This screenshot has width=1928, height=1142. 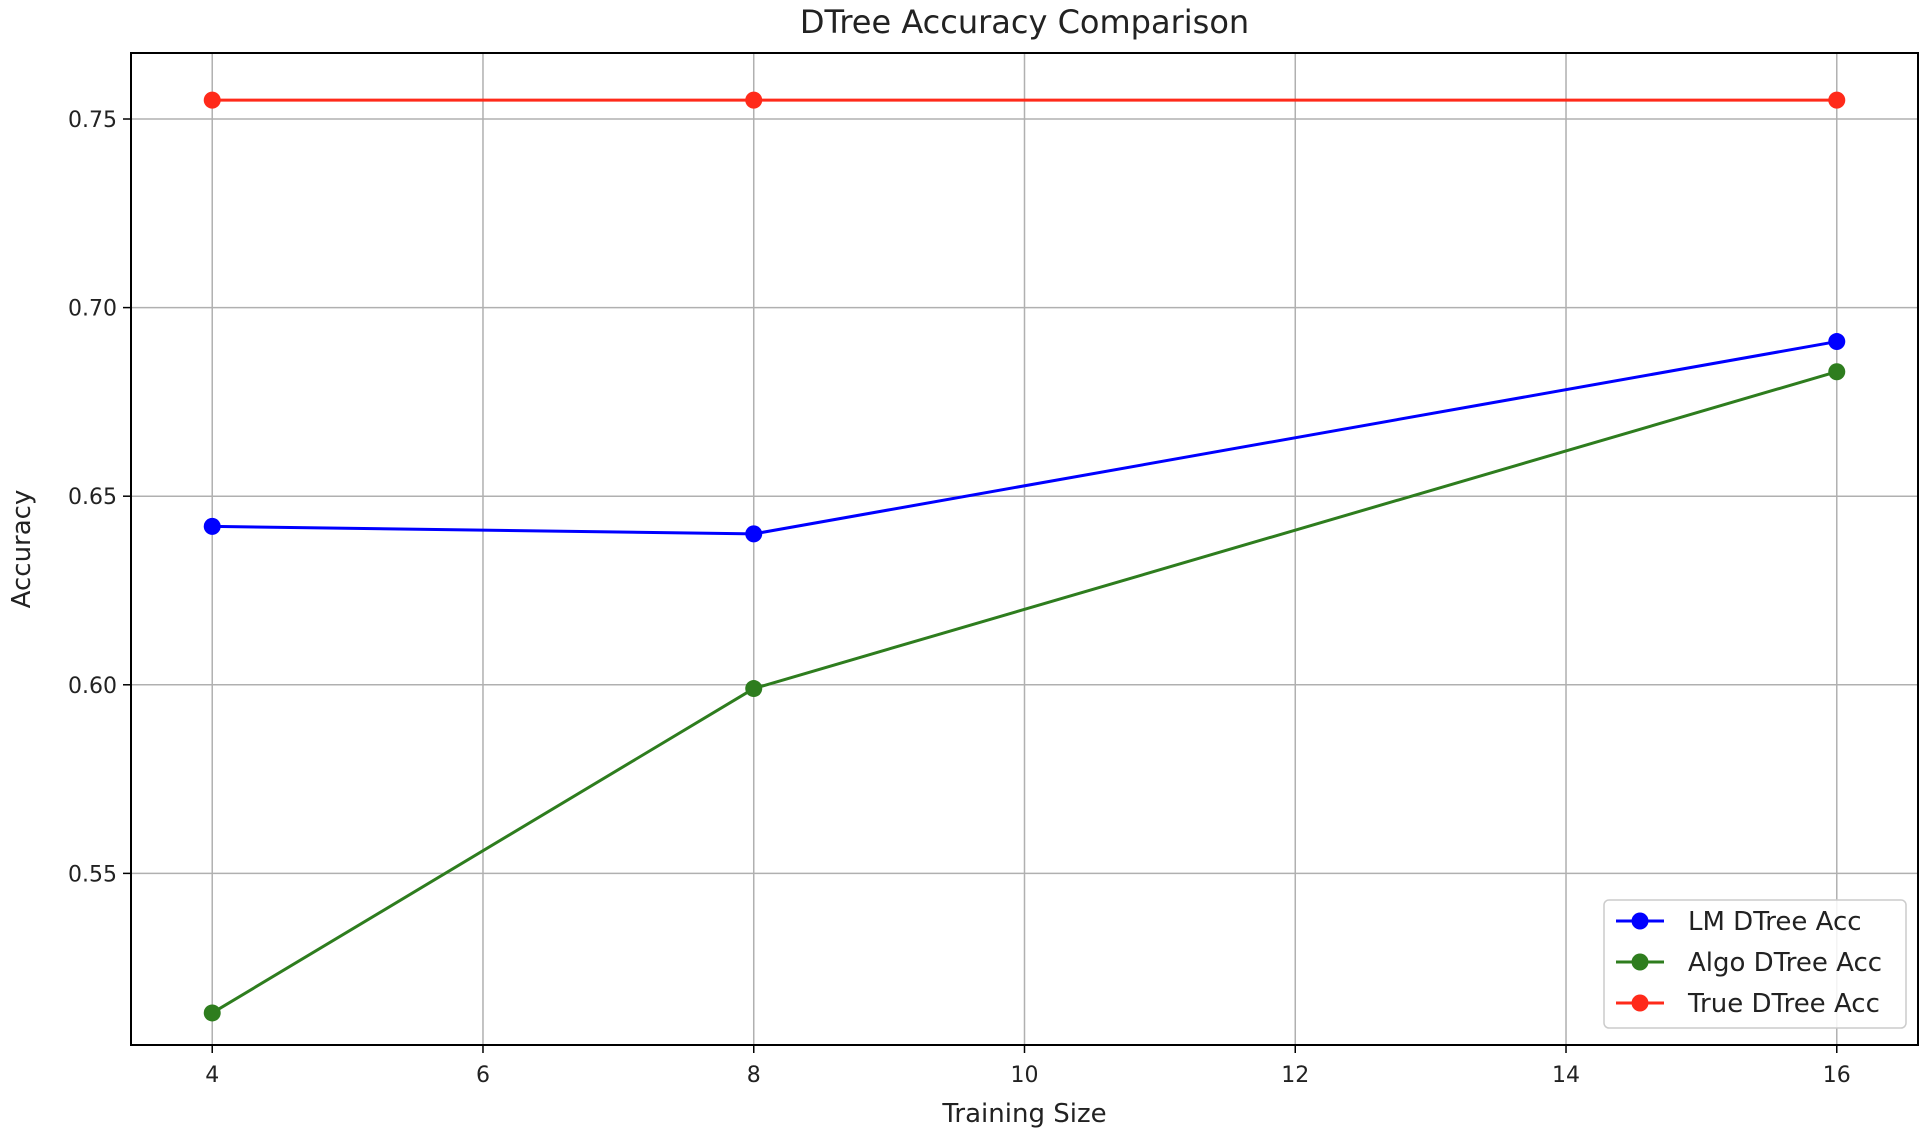 I want to click on x-tick-label: 6, so click(x=483, y=1075).